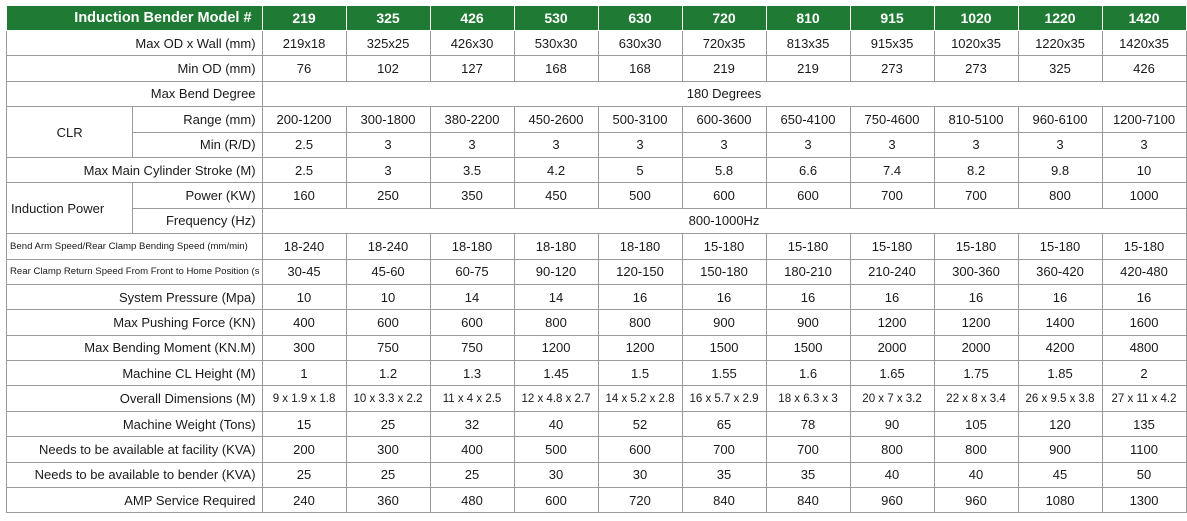 This screenshot has width=1187, height=521. What do you see at coordinates (724, 221) in the screenshot?
I see `spanned-value: 800-1000Hz` at bounding box center [724, 221].